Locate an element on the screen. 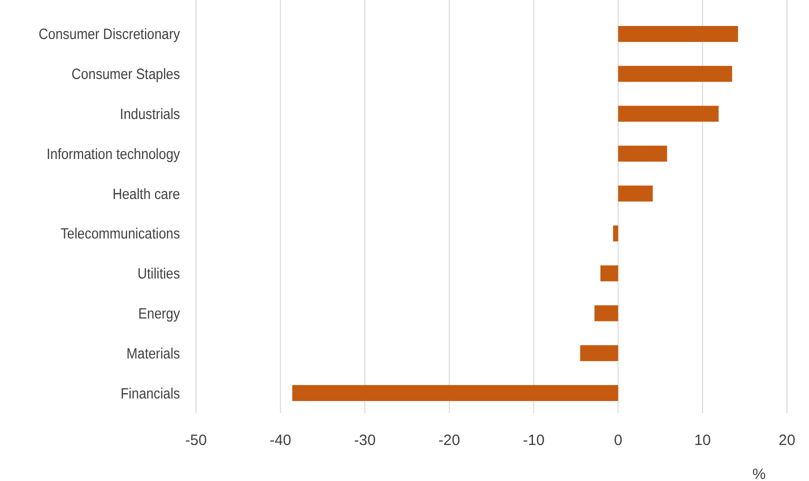 The width and height of the screenshot is (809, 481). x-tick-label: 10 is located at coordinates (702, 440).